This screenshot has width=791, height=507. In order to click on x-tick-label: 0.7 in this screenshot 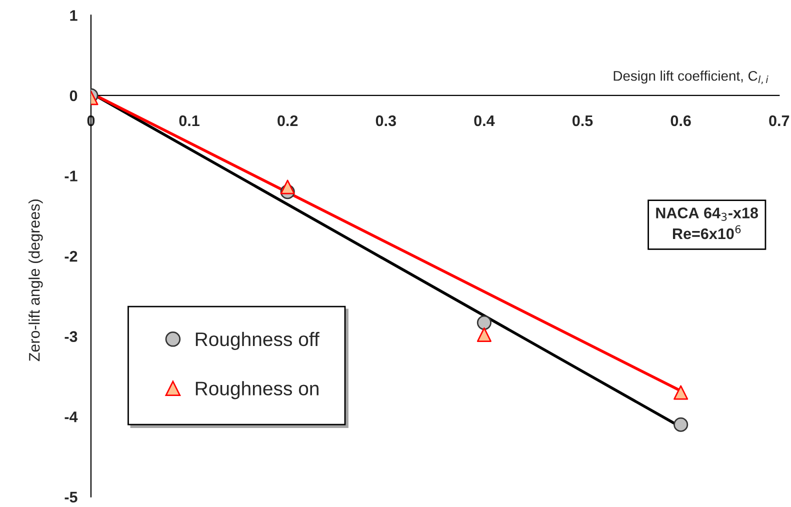, I will do `click(779, 120)`.